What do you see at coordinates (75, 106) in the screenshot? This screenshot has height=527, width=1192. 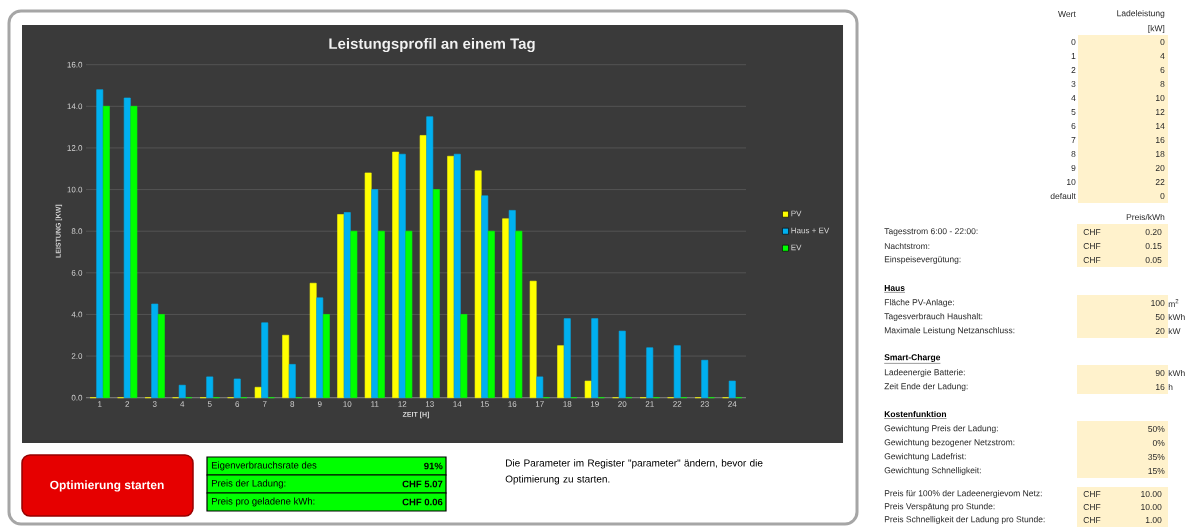 I see `y-tick-label: 14.0` at bounding box center [75, 106].